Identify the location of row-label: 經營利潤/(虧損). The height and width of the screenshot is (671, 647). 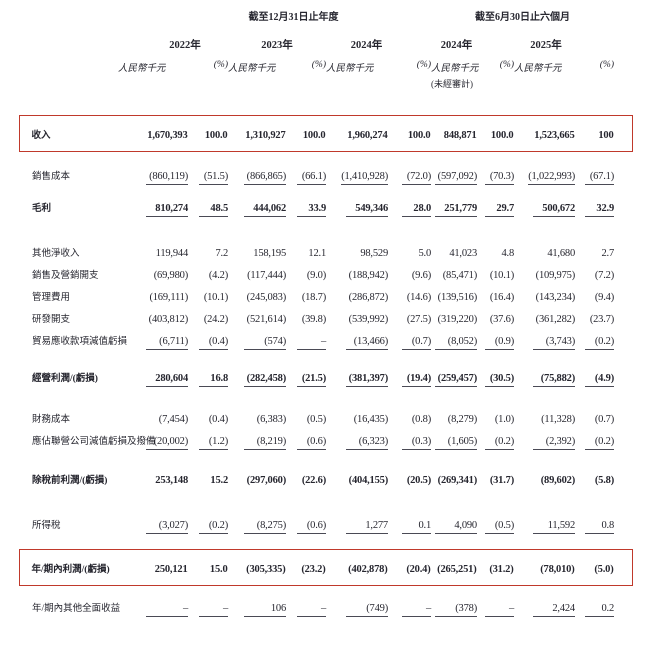
(65, 379).